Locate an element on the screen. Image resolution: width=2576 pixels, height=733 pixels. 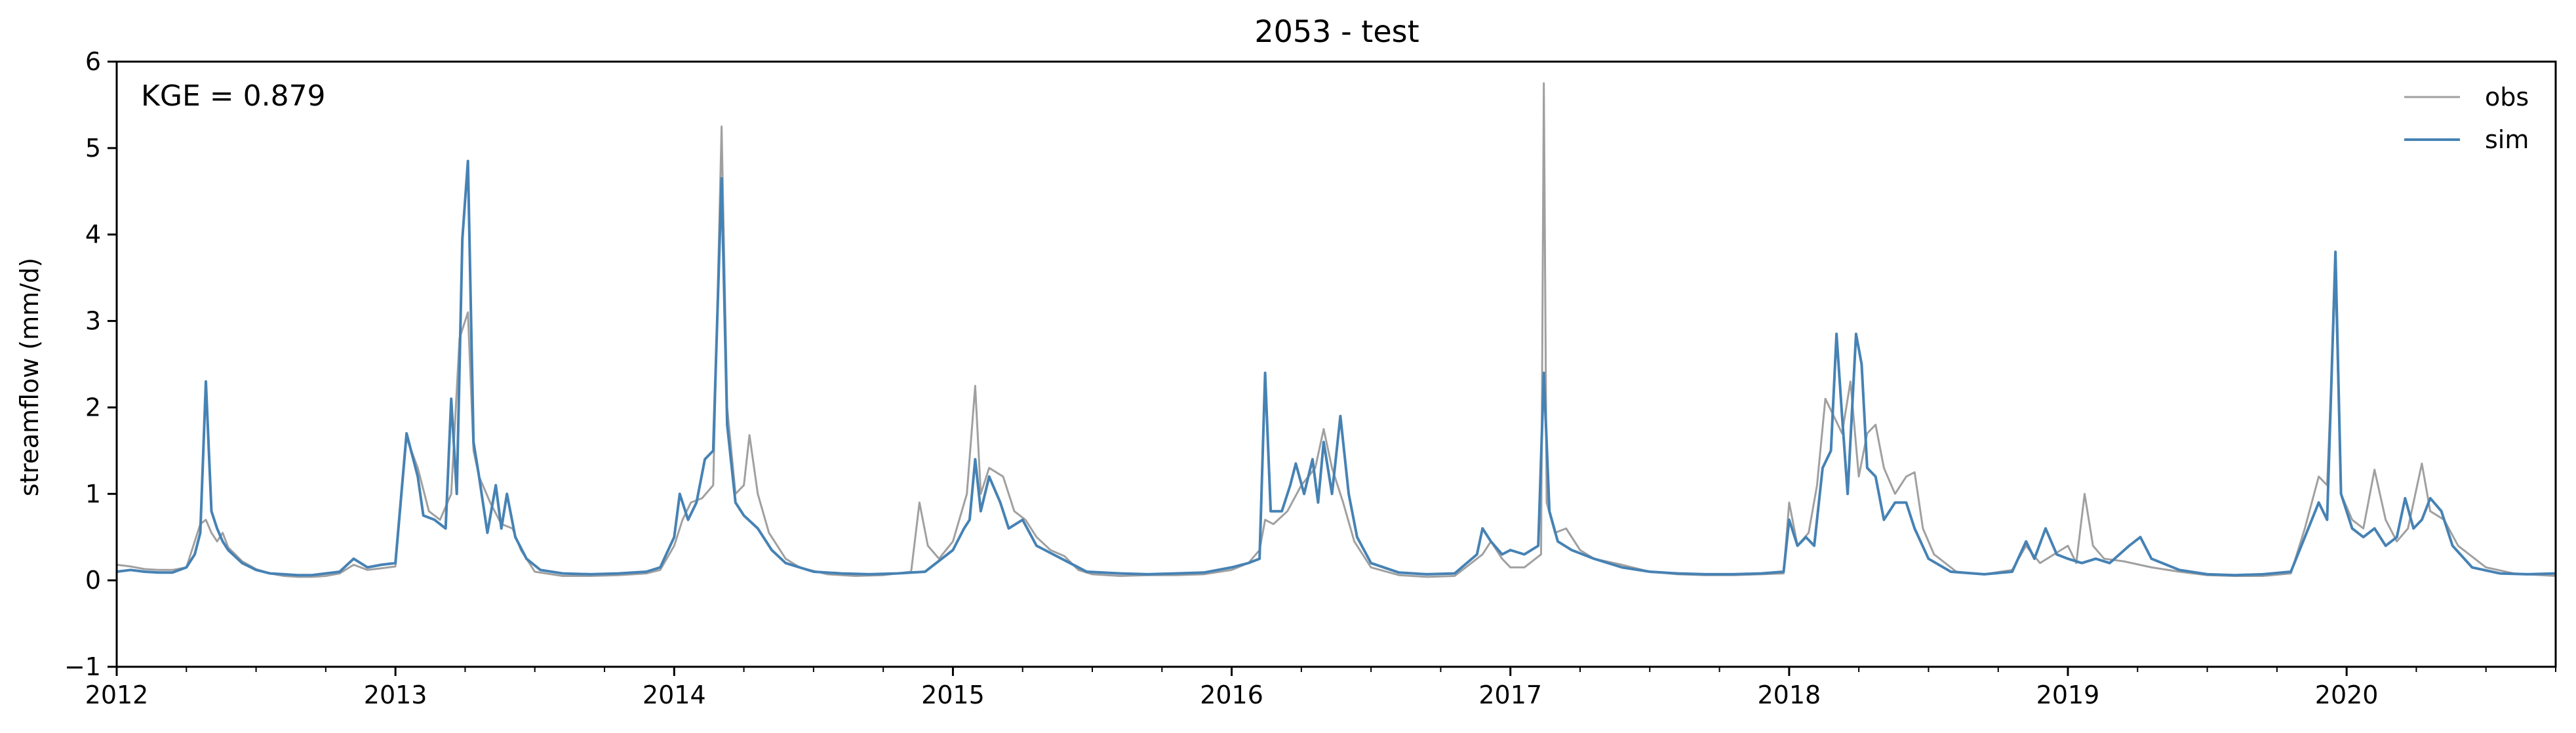
legend: obs sim is located at coordinates (2466, 118).